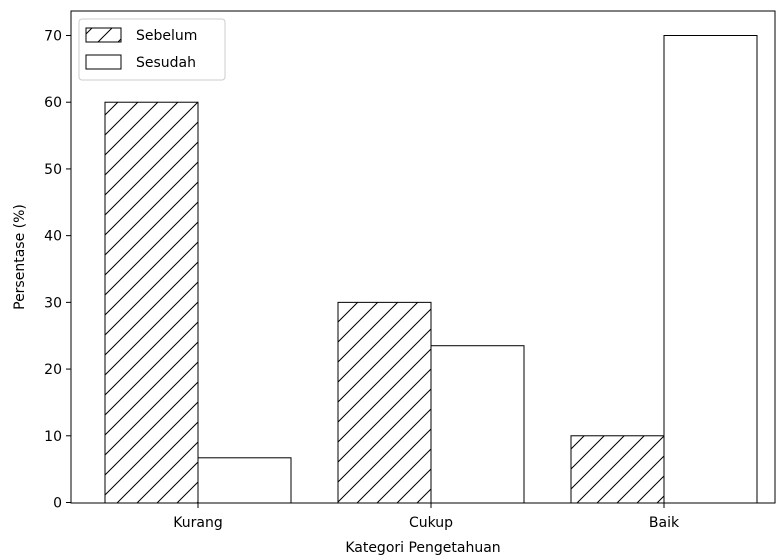  I want to click on bar-sebelum-baik, so click(617, 469).